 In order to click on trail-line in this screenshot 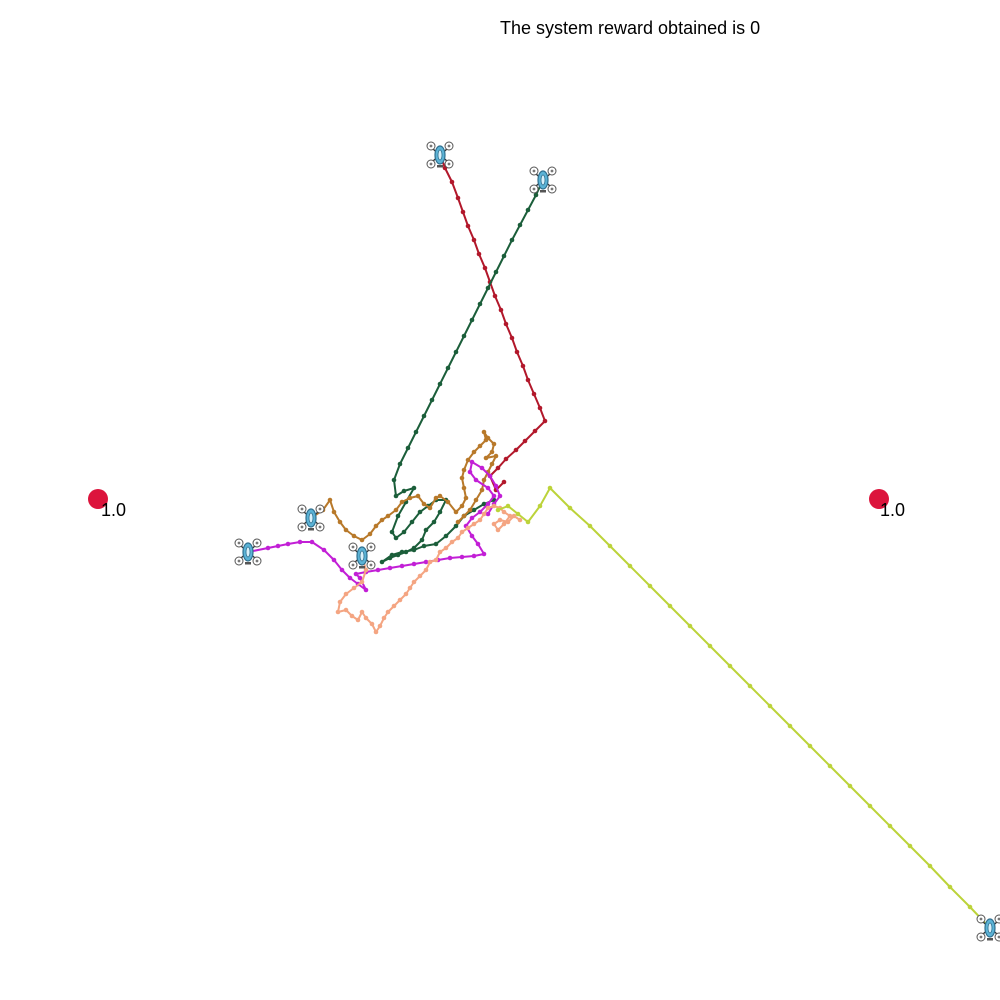, I will do `click(492, 322)`.